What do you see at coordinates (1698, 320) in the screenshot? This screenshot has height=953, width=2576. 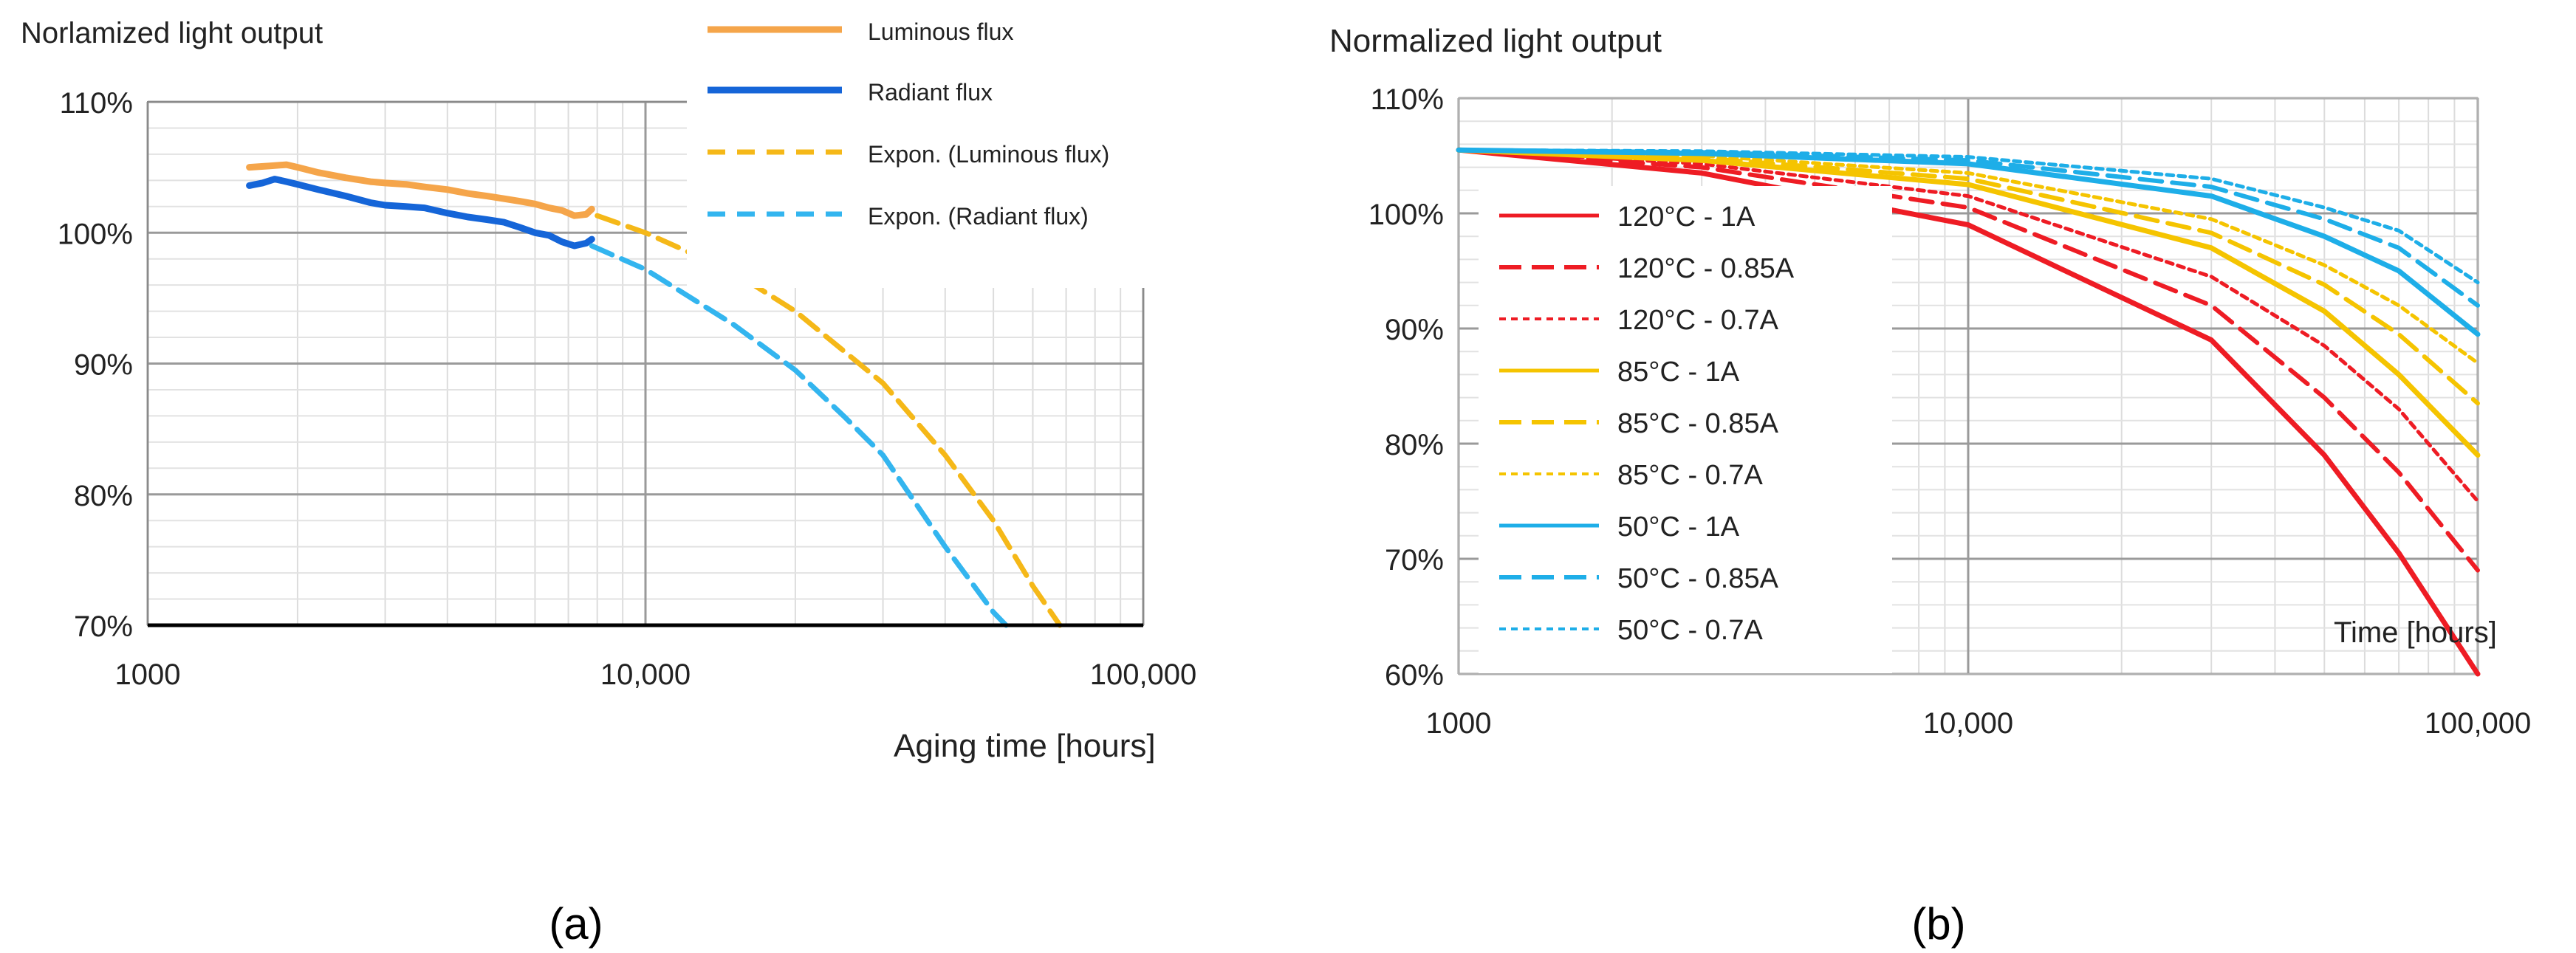 I see `legend-label: 120°C - 0.7A` at bounding box center [1698, 320].